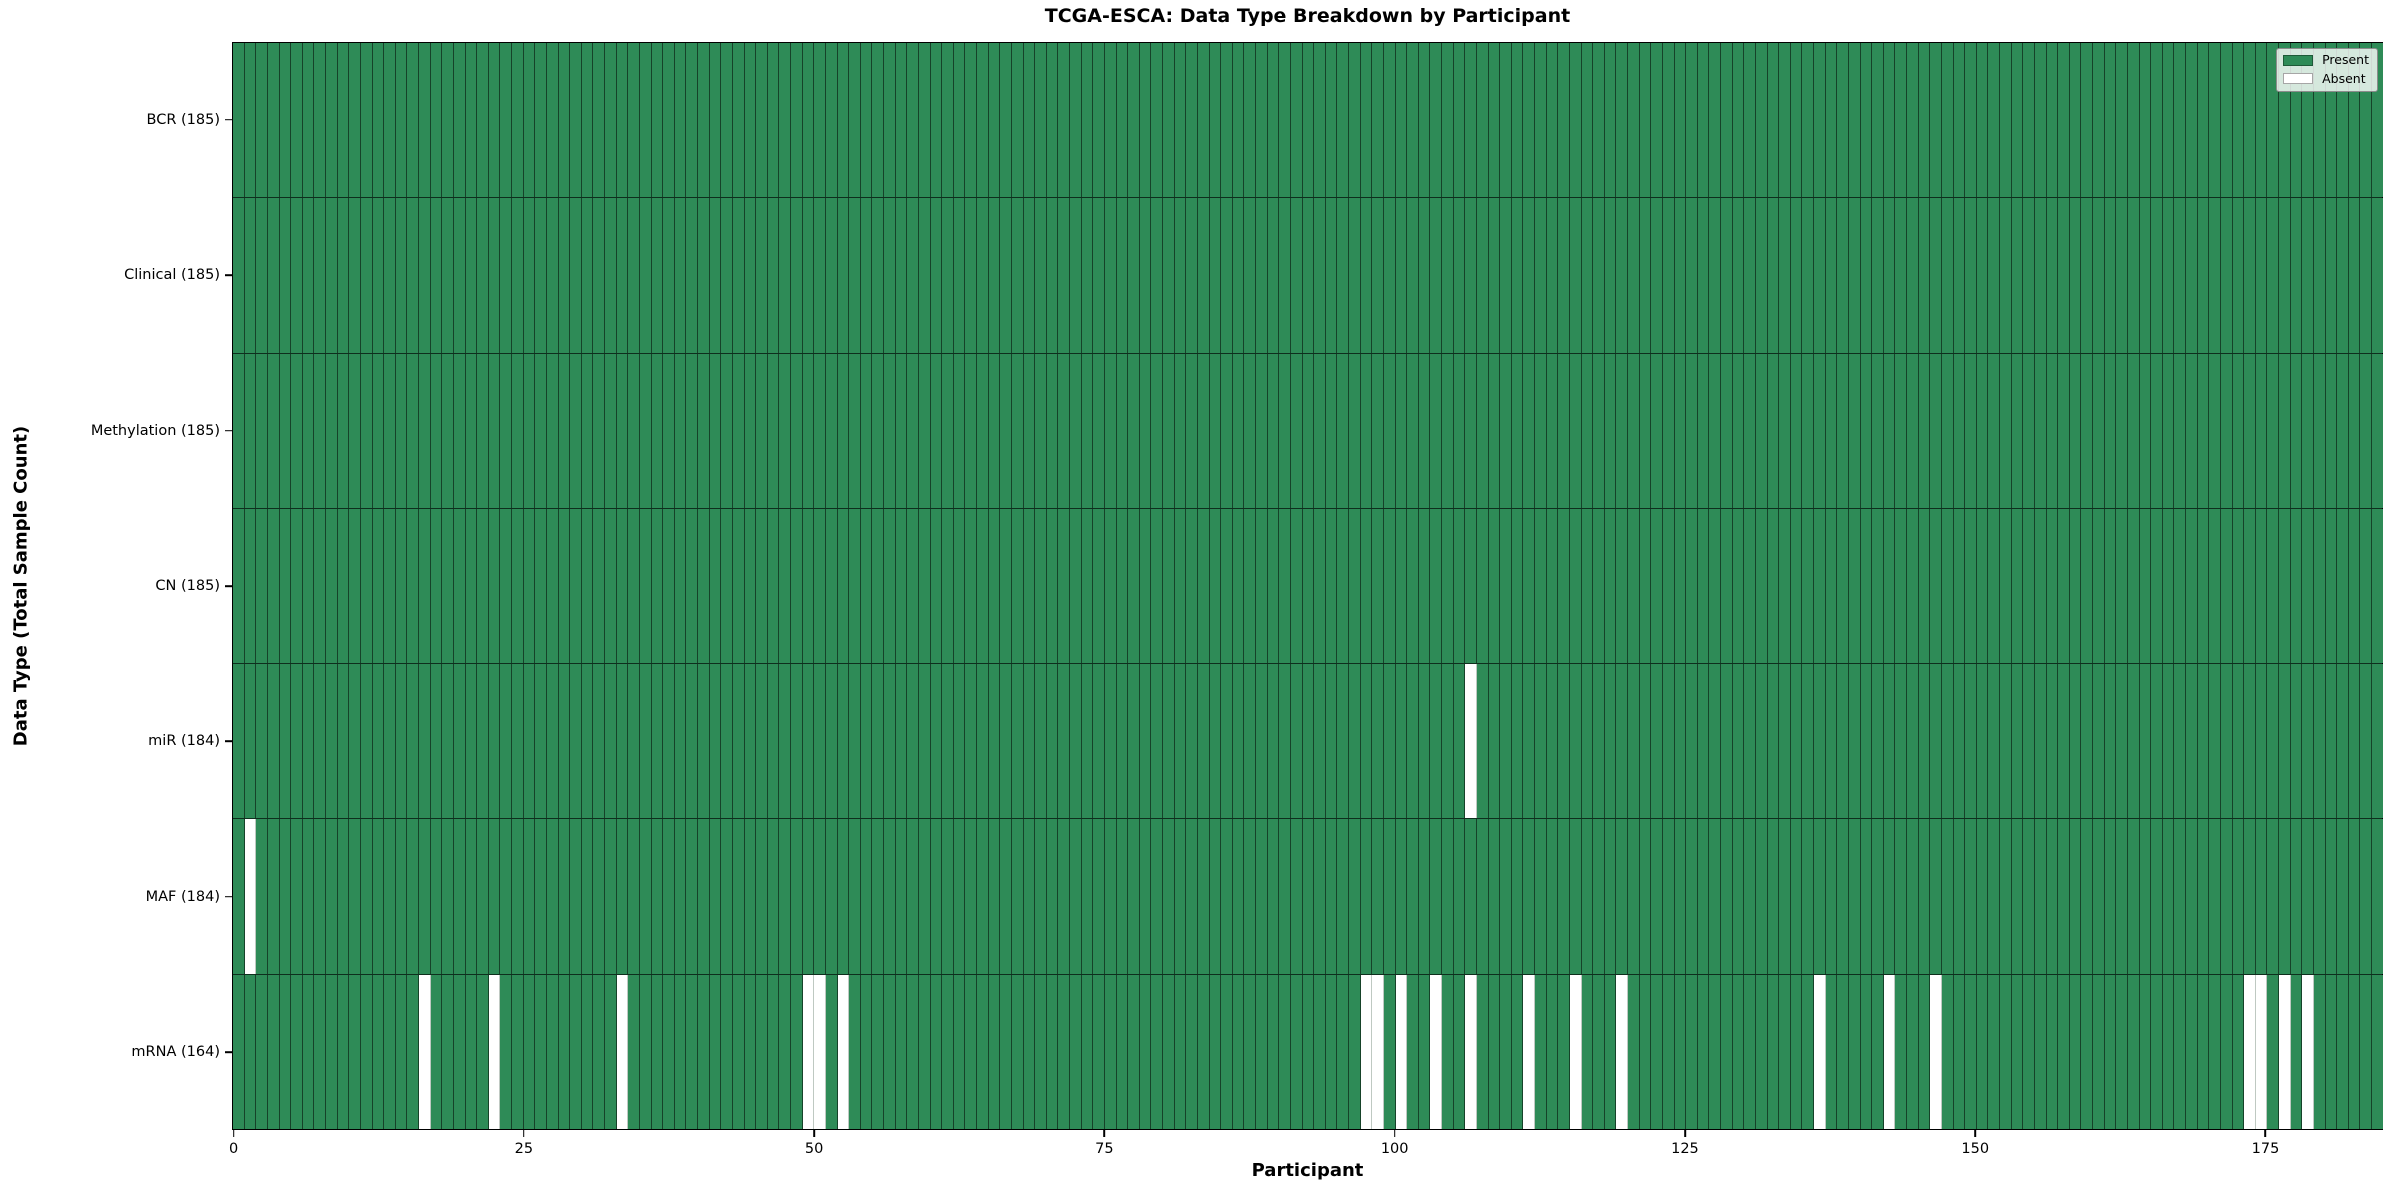 This screenshot has height=1200, width=2400. Describe the element at coordinates (2265, 1149) in the screenshot. I see `x-tick-label: 175` at that location.